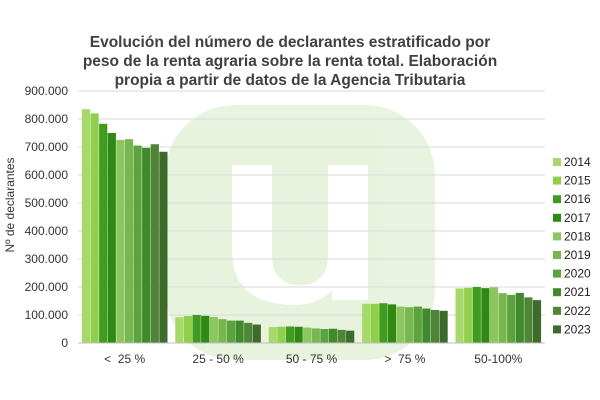  Describe the element at coordinates (47, 203) in the screenshot. I see `y-tick-label: 500.000` at that location.